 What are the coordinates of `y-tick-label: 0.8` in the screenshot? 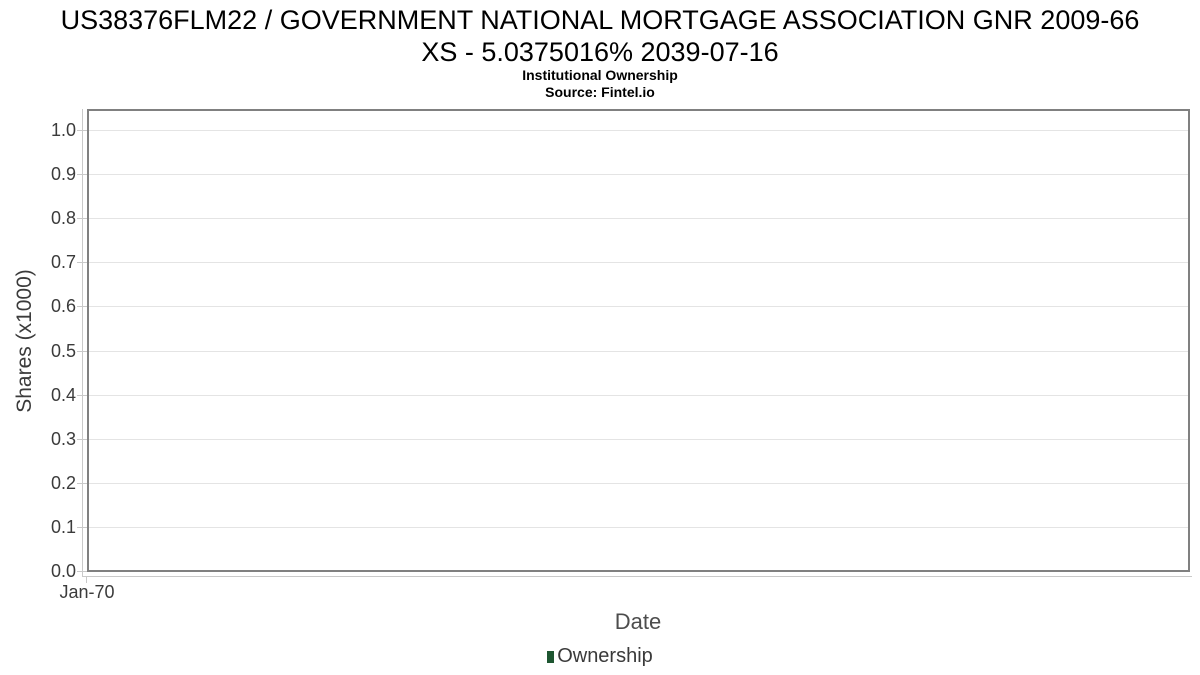 It's located at (63, 218).